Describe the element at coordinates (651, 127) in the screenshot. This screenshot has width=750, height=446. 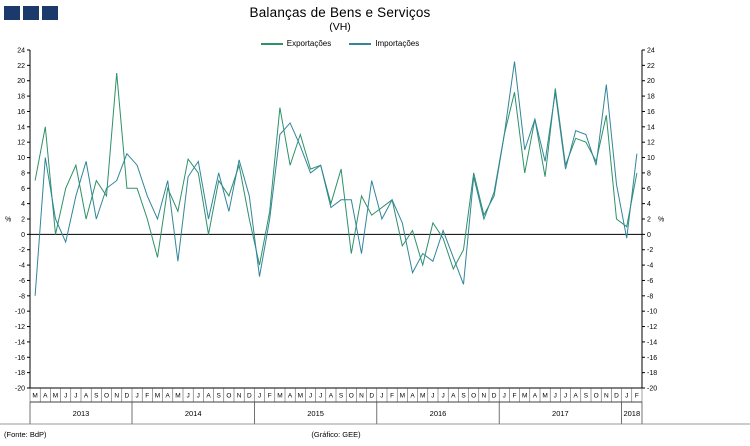
I see `y-tick-label-right: 14` at that location.